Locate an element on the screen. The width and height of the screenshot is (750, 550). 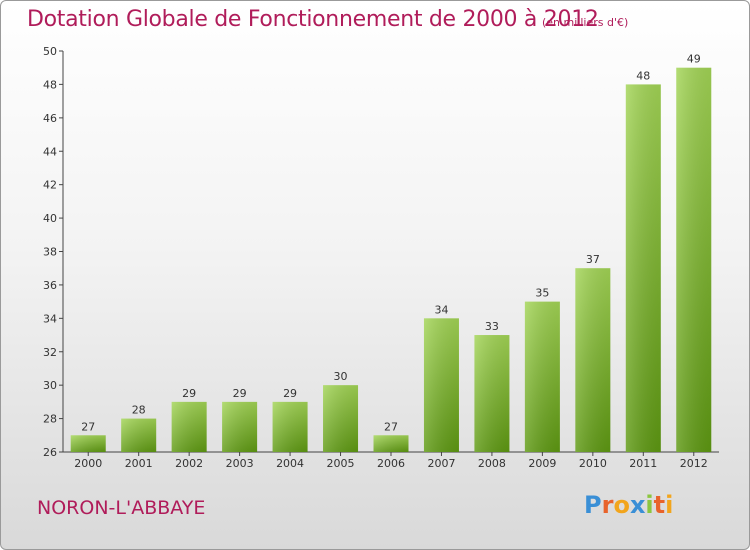
x-tick-label: 2002 is located at coordinates (189, 463).